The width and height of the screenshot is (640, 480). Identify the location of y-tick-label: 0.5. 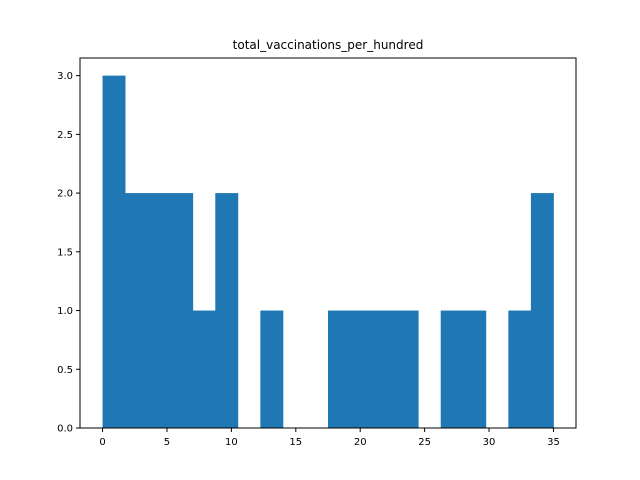
(65, 370).